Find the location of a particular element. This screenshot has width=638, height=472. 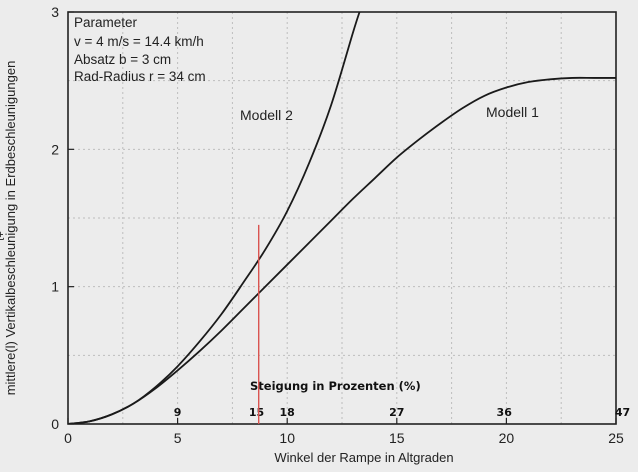

percent-label: 15 is located at coordinates (256, 412).